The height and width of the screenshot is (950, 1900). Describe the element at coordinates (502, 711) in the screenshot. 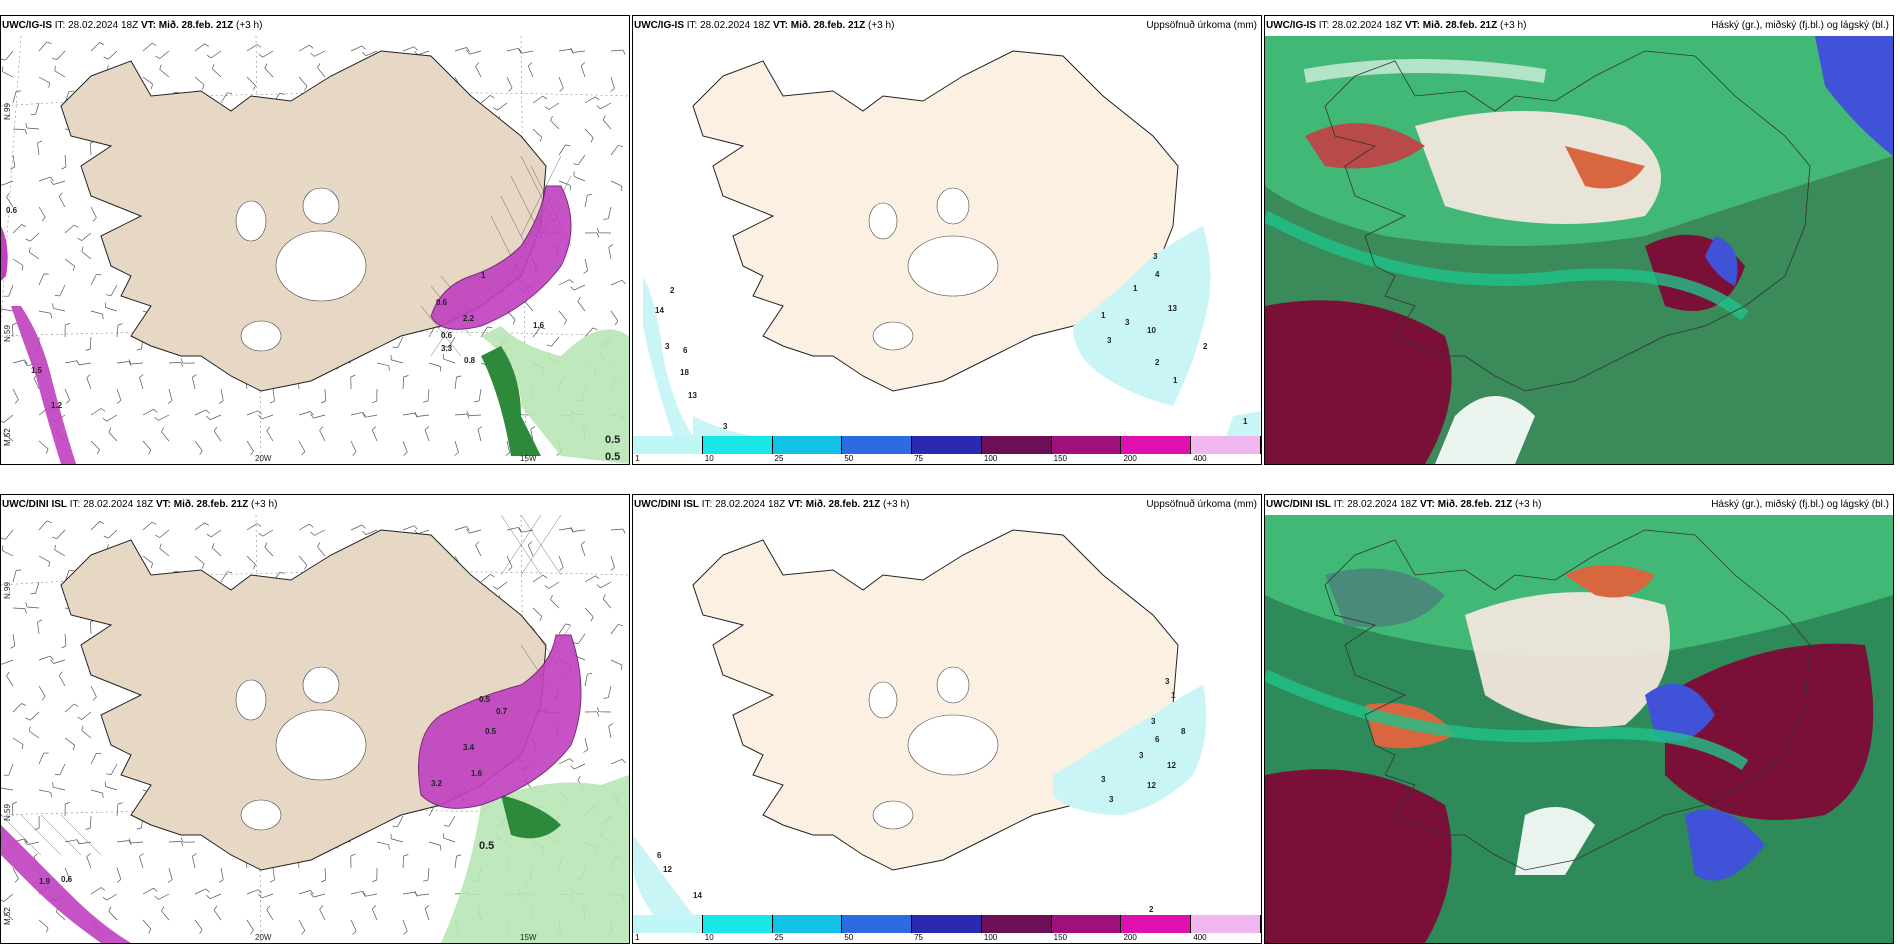

I see `snow-value: 0.7` at that location.